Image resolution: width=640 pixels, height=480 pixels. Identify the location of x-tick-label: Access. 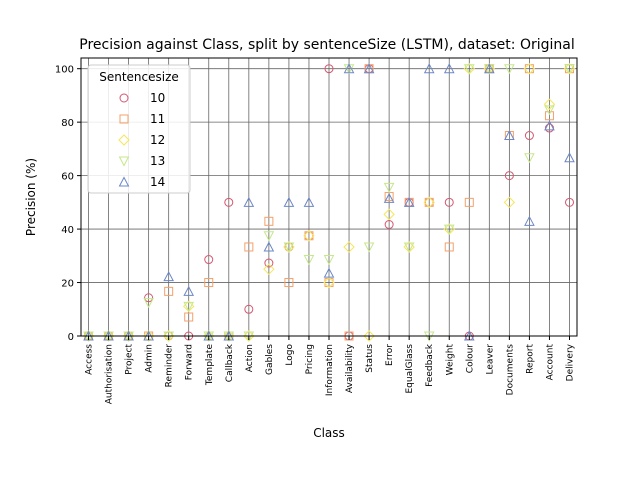
(90, 359).